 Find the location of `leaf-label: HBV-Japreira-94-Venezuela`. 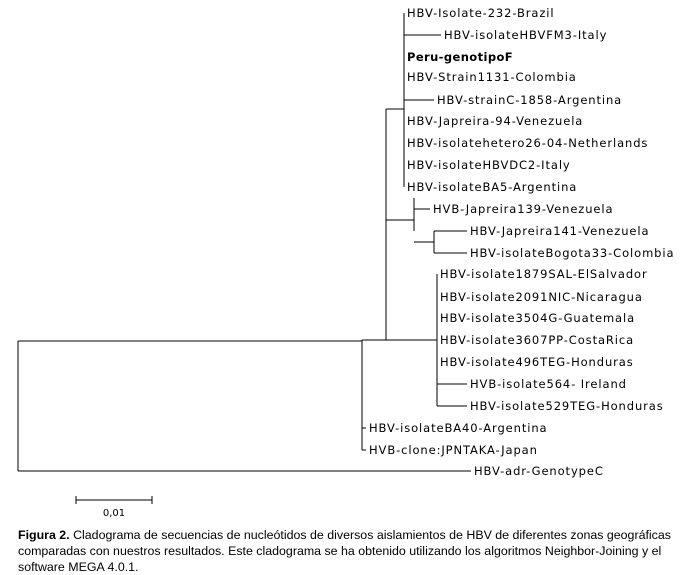

leaf-label: HBV-Japreira-94-Venezuela is located at coordinates (495, 121).